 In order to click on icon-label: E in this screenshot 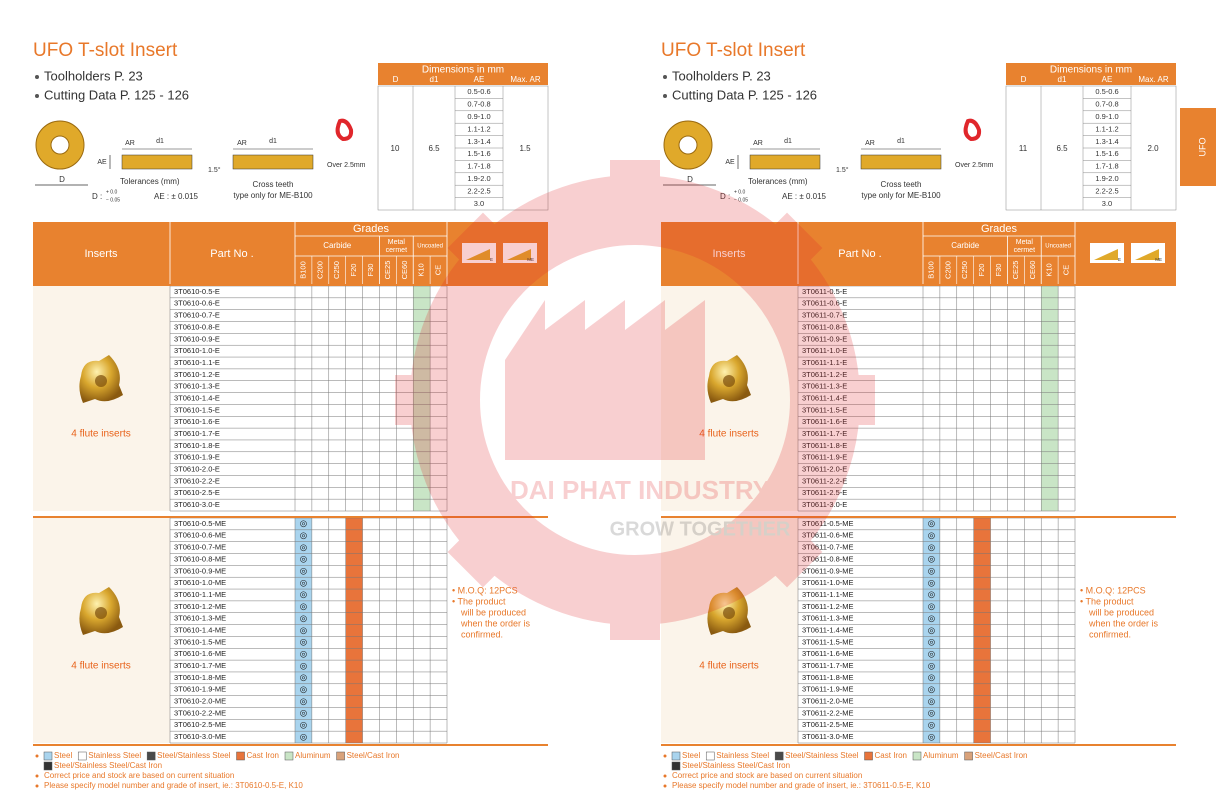, I will do `click(1119, 259)`.